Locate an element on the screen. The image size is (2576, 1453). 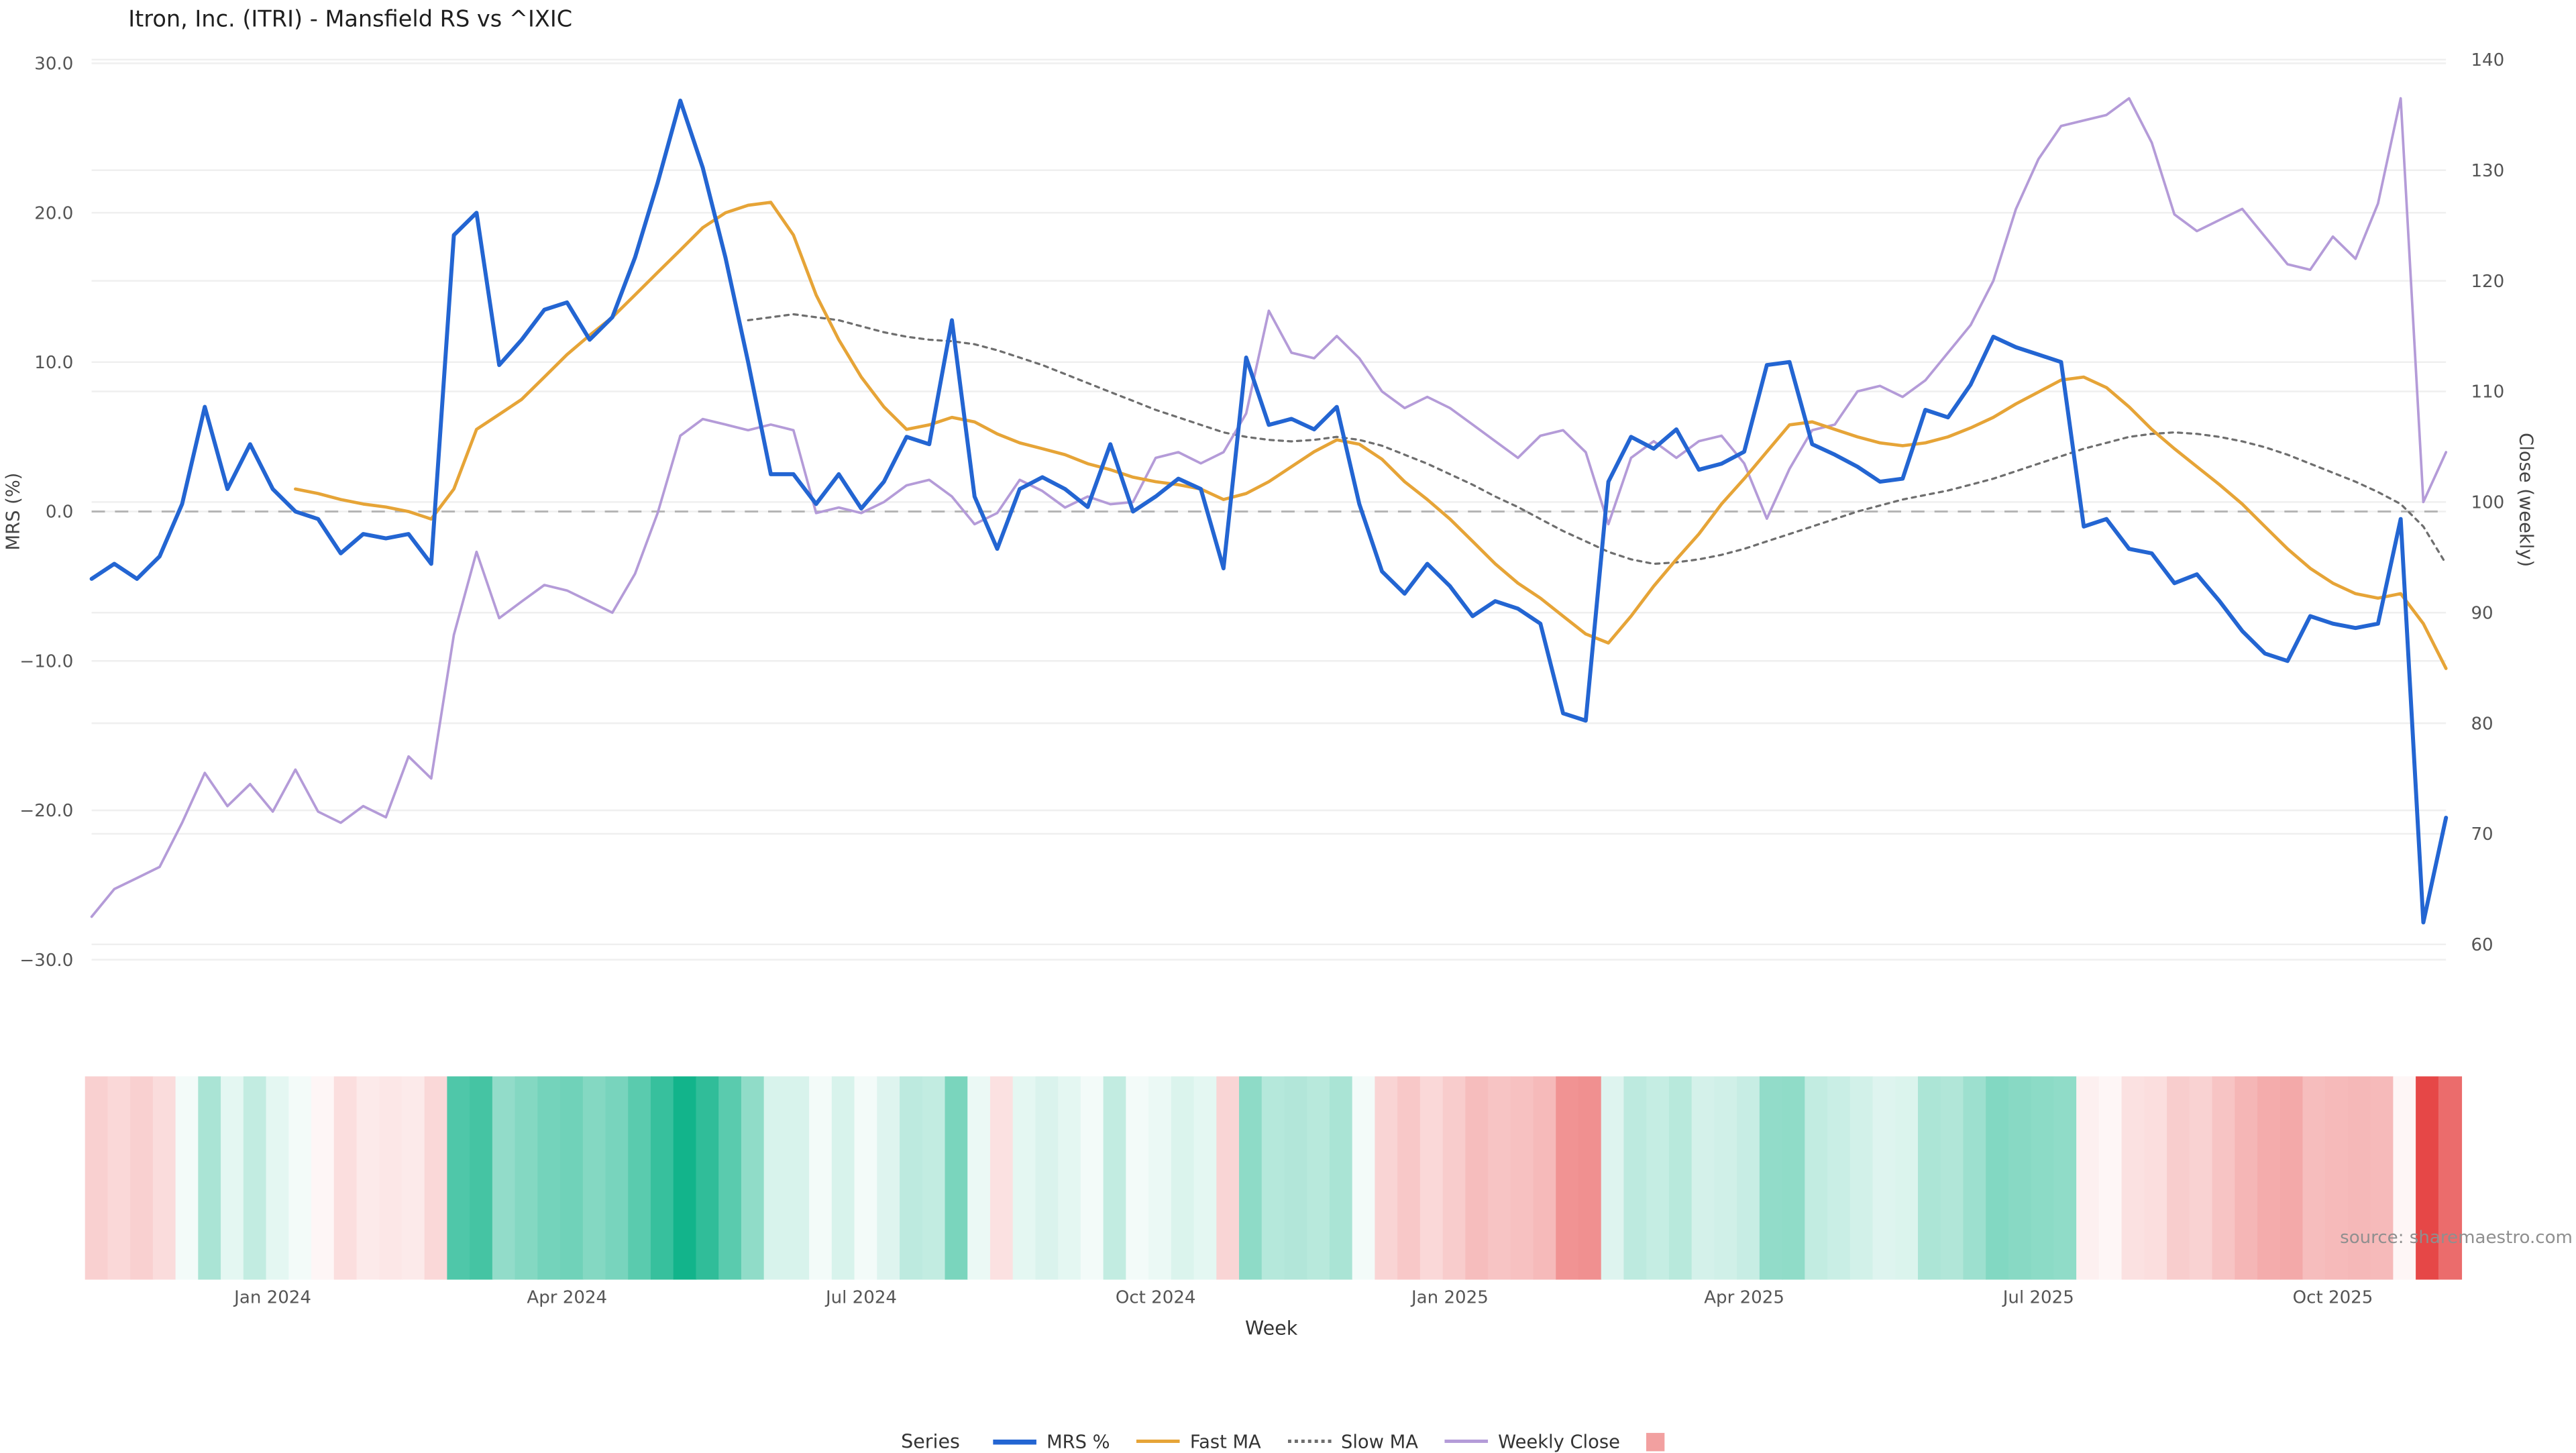
svg-text: −20.0 is located at coordinates (46, 811).